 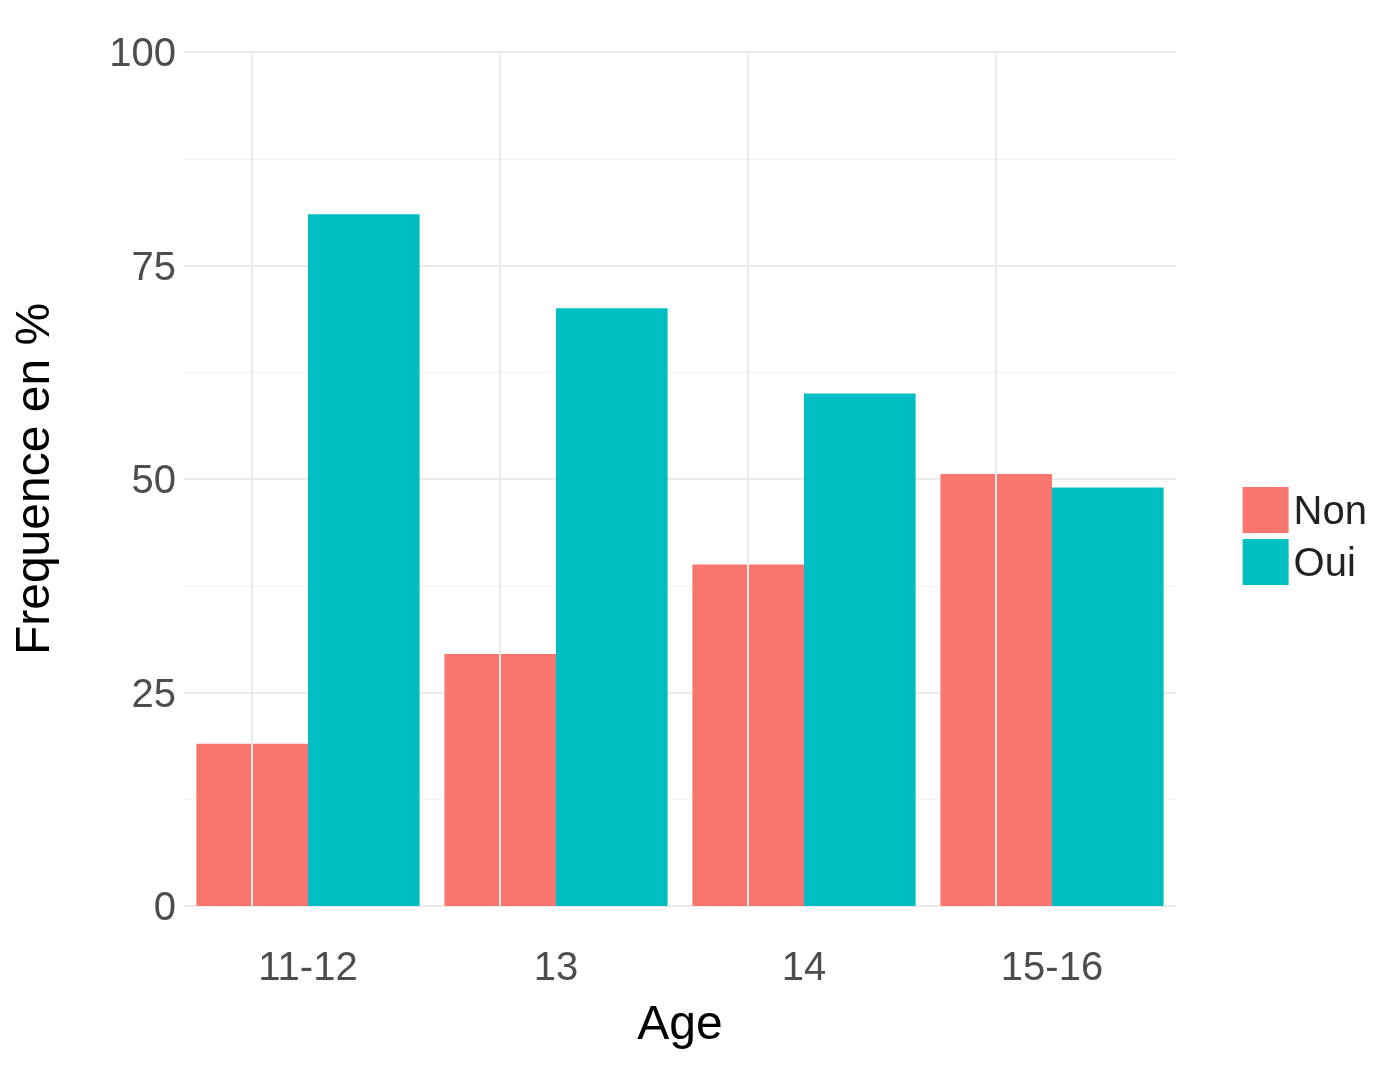 I want to click on legend-label: Oui, so click(x=1324, y=562).